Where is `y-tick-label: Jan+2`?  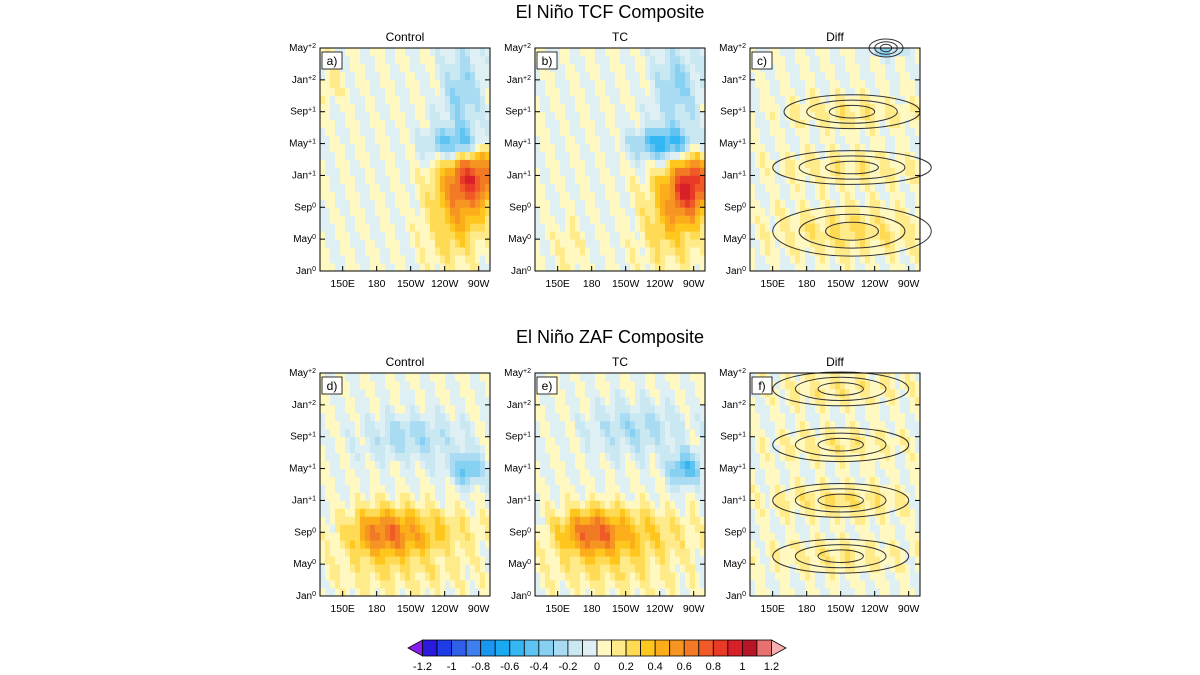 y-tick-label: Jan+2 is located at coordinates (304, 405).